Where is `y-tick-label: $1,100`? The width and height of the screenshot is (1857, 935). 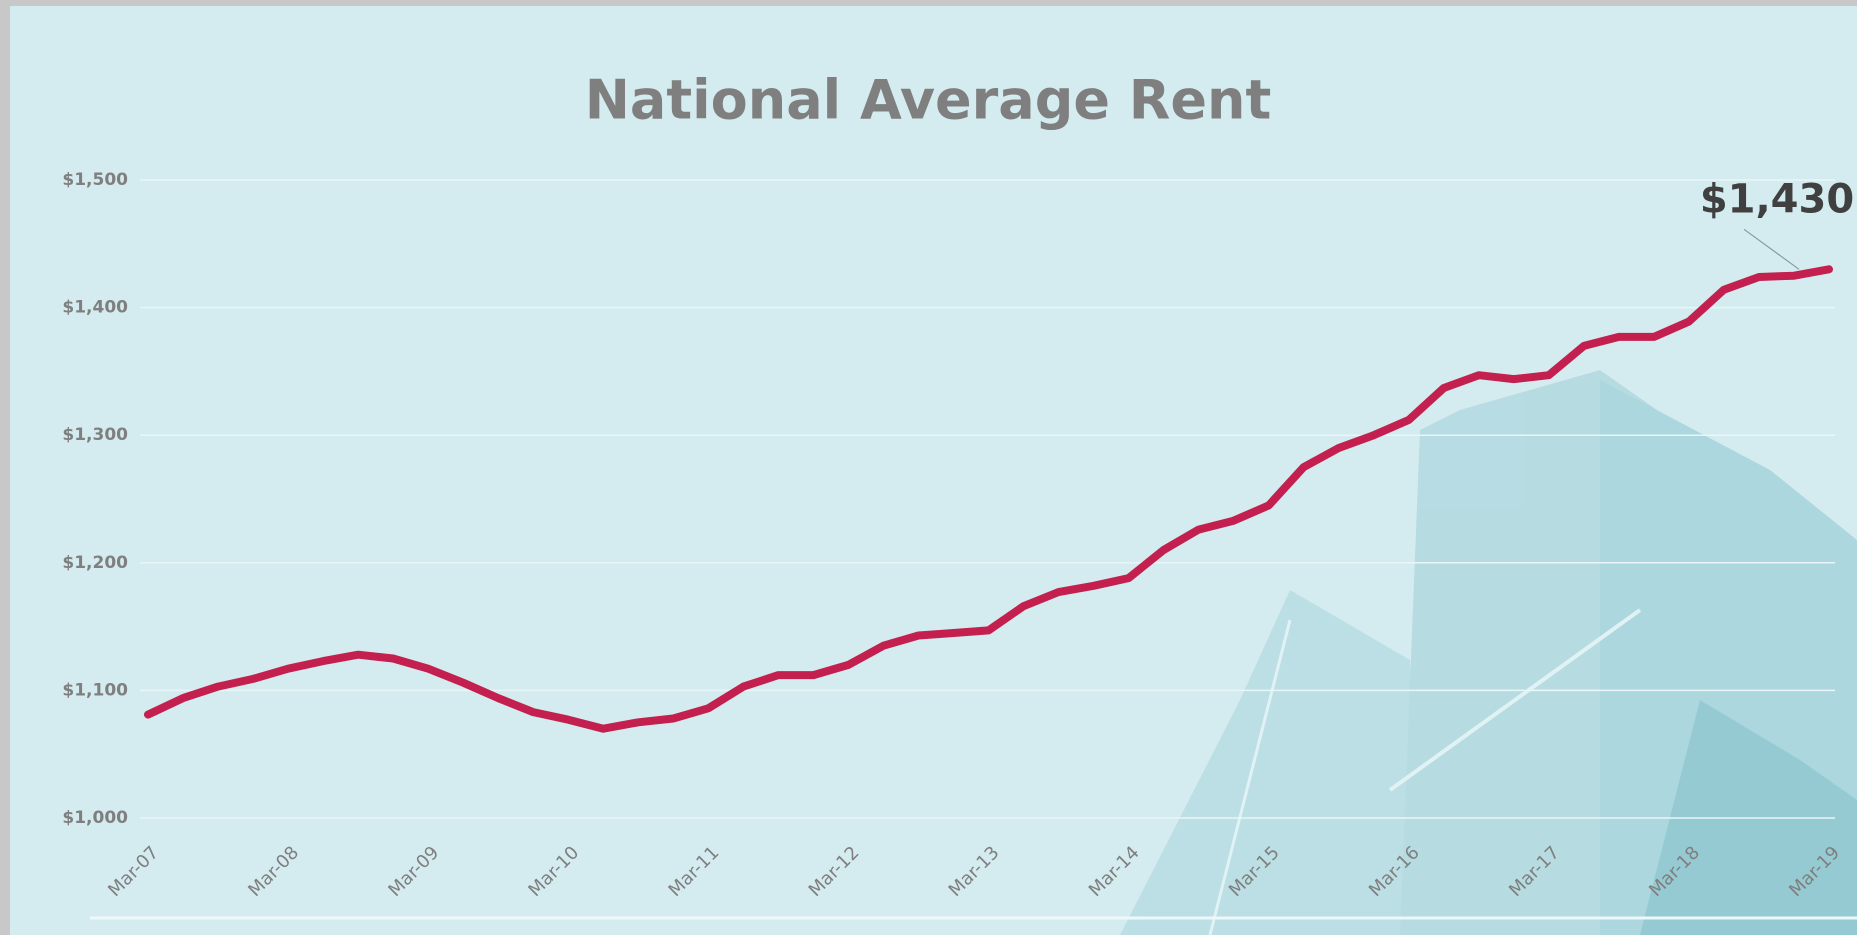
y-tick-label: $1,100 is located at coordinates (95, 690).